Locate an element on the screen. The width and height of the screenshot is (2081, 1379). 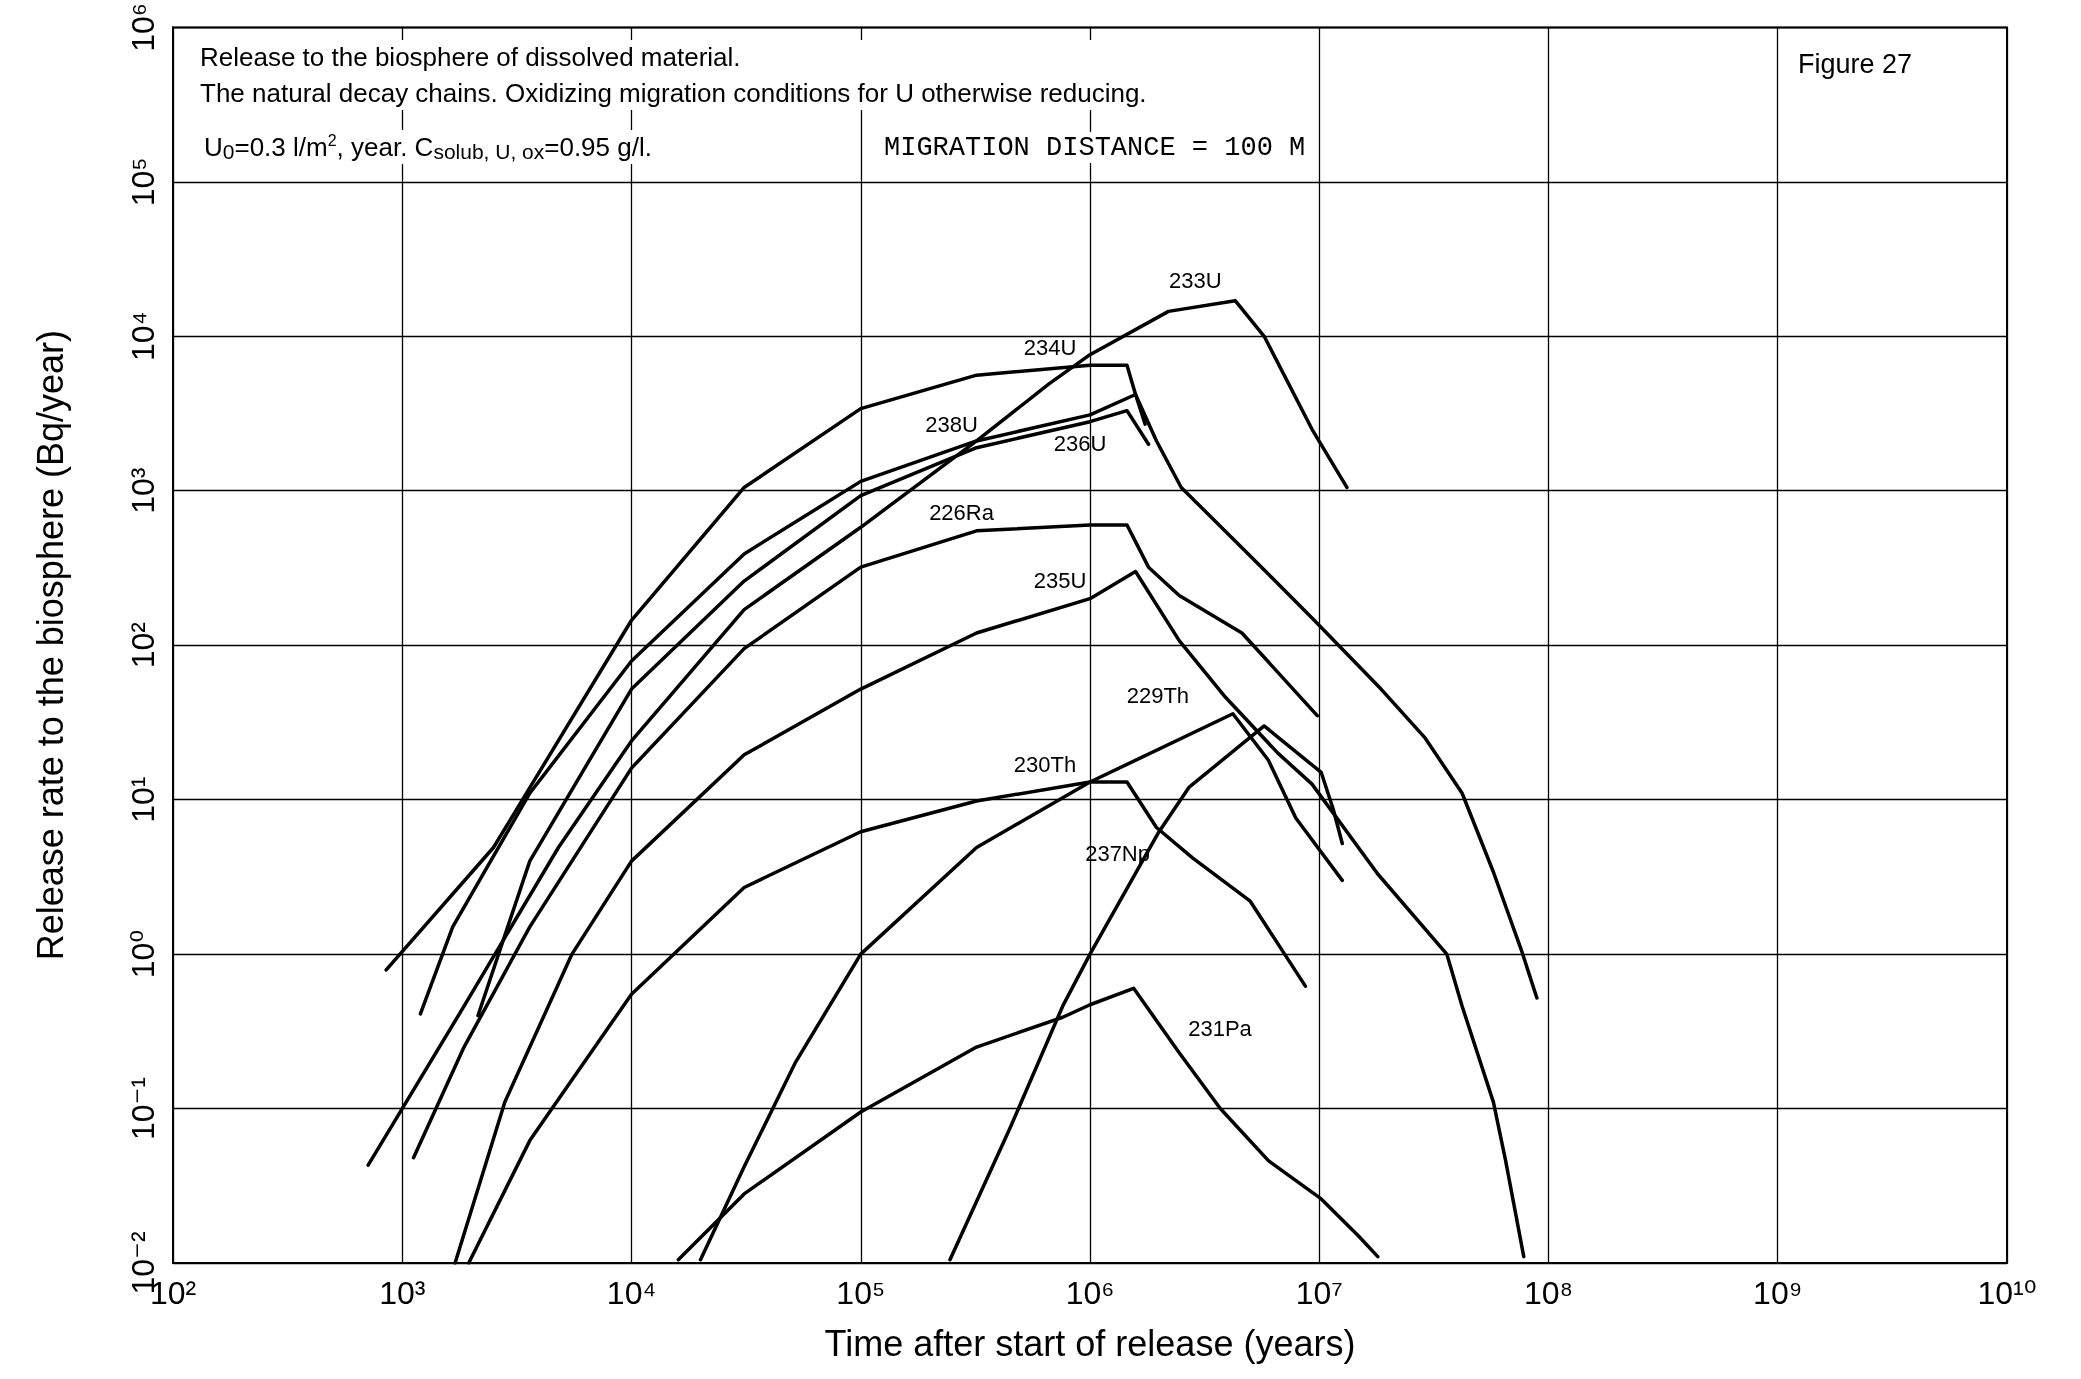
text: Release to the biosphere of dissolved material. is located at coordinates (470, 57).